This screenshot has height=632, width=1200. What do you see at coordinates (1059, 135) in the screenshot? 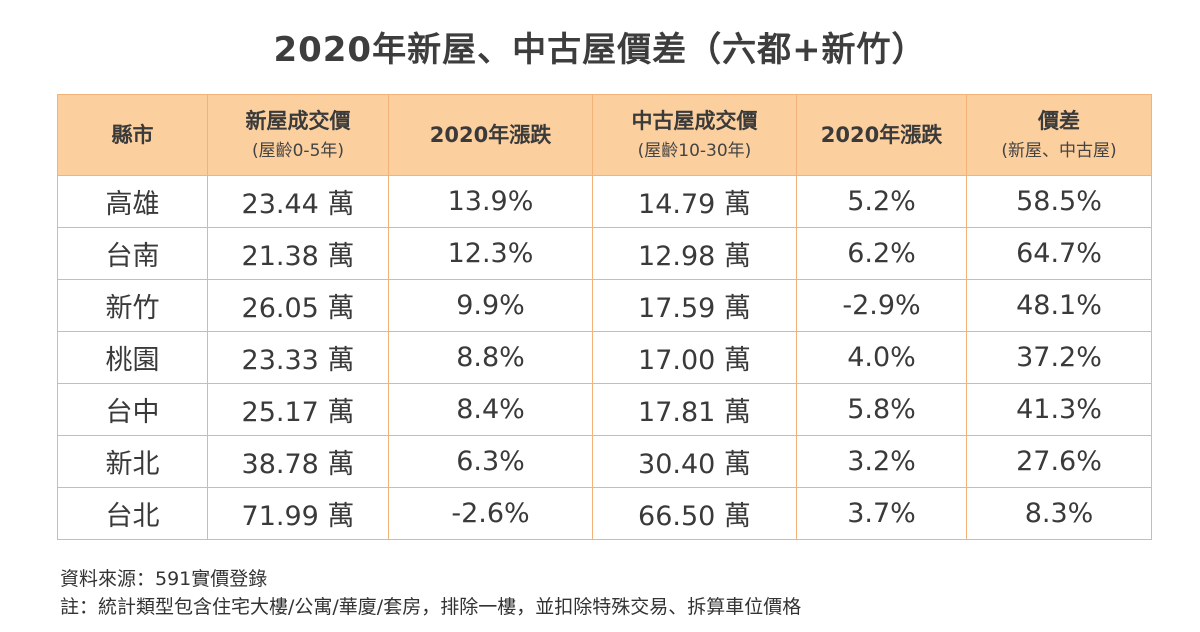
I see `header-gap: 價差 (新屋、中古屋)` at bounding box center [1059, 135].